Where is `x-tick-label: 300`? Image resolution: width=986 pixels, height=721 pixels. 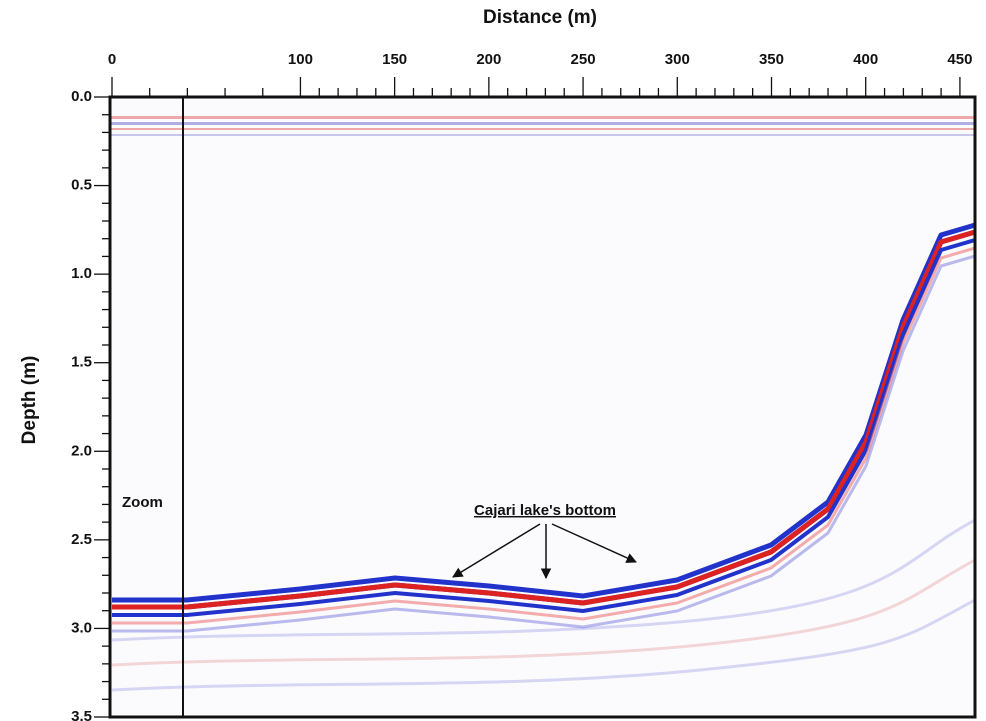
x-tick-label: 300 is located at coordinates (677, 59).